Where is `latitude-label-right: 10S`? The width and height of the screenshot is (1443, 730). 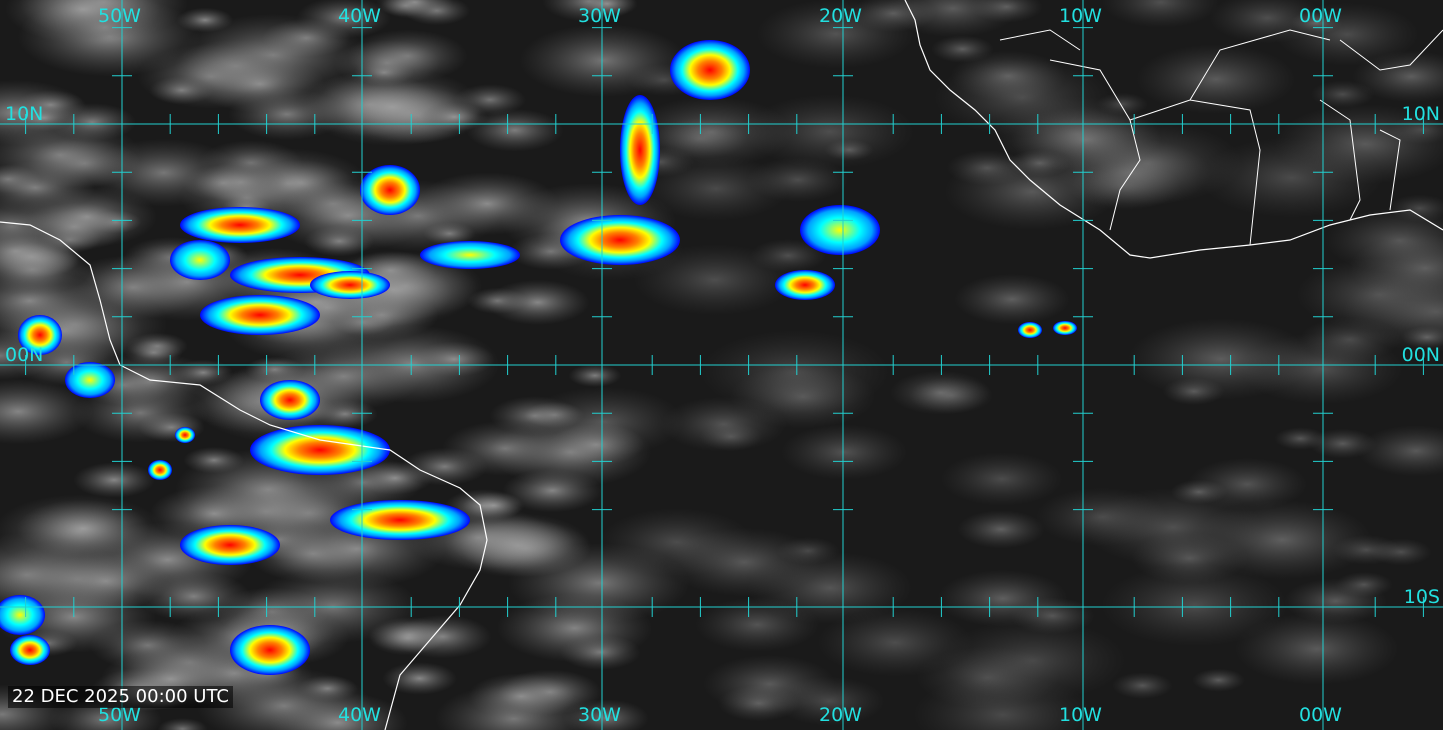 latitude-label-right: 10S is located at coordinates (1421, 597).